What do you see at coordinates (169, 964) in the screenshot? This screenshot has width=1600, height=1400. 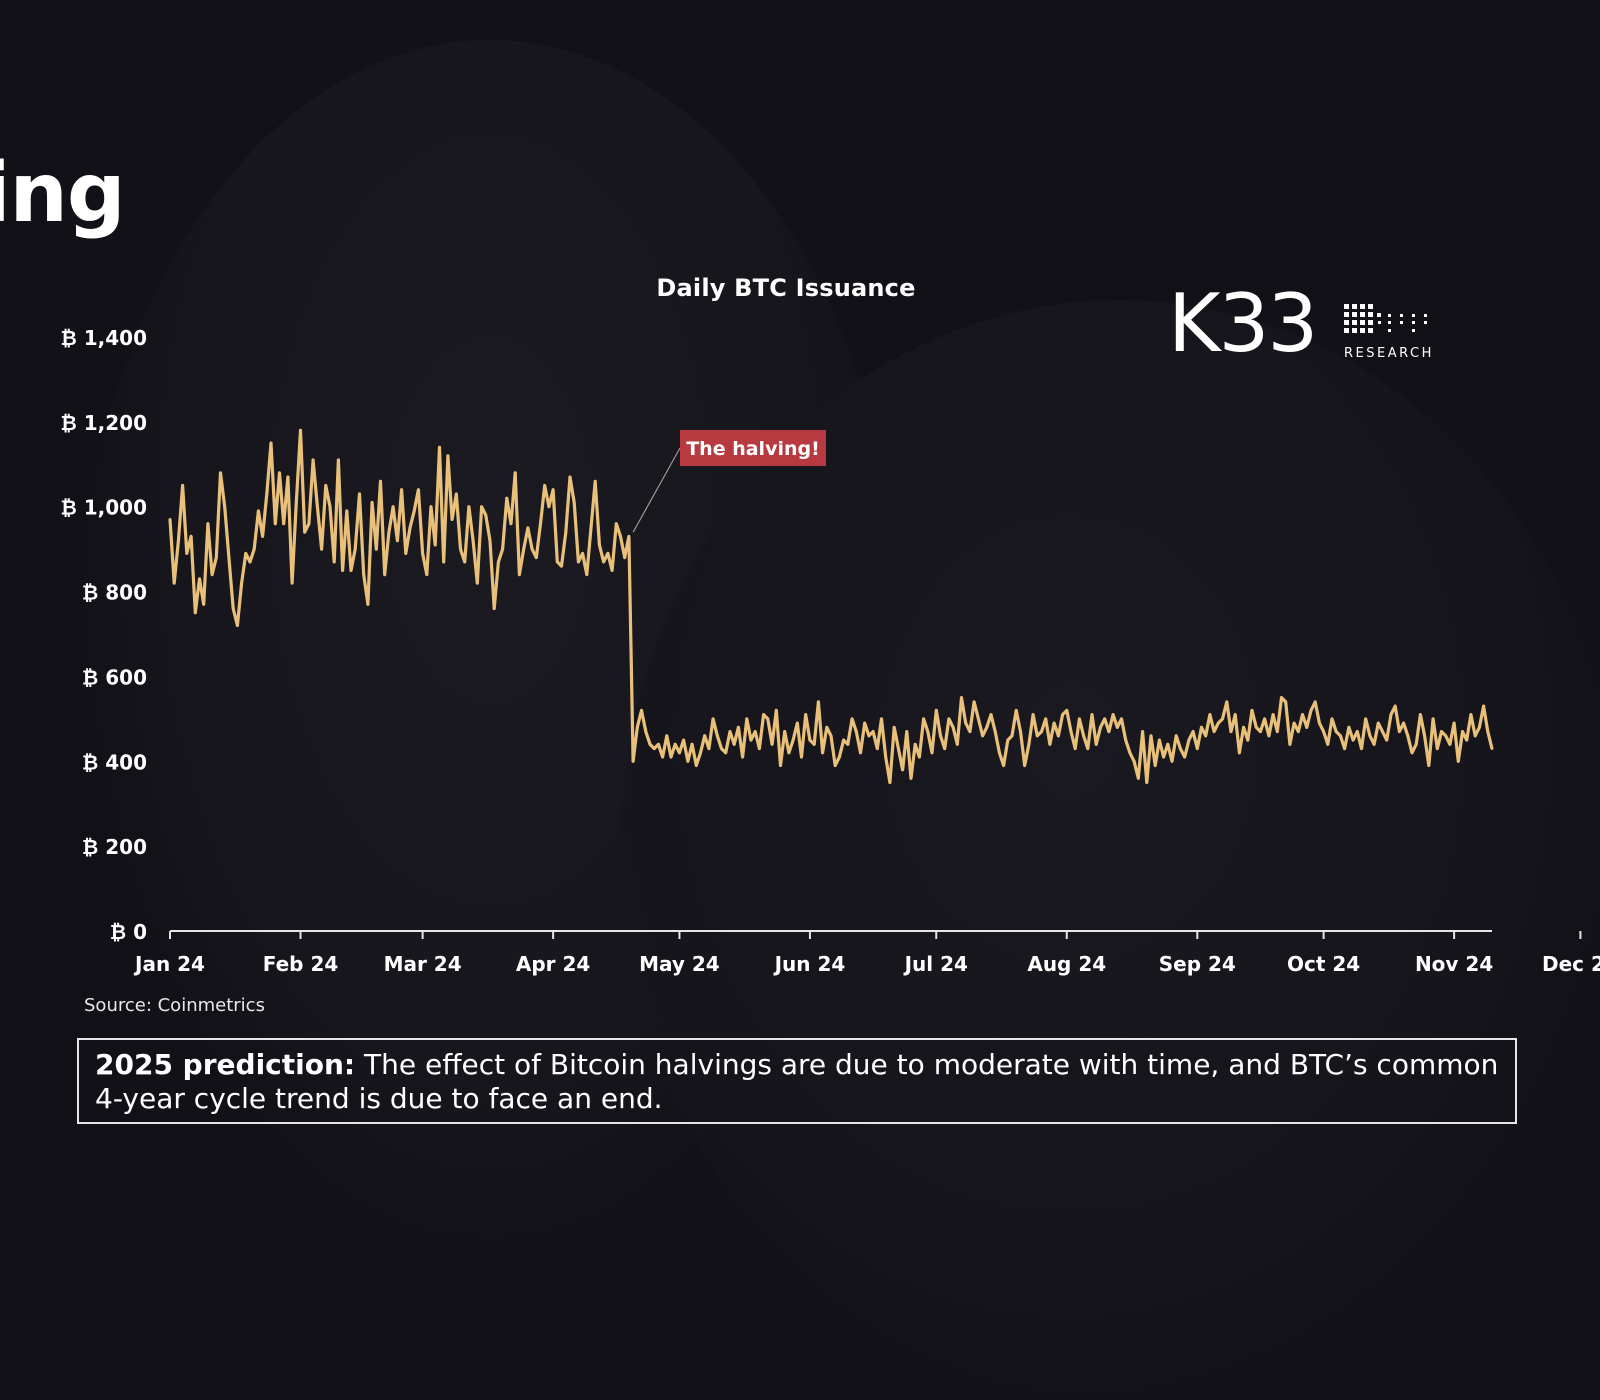 I see `x-tick-label: Jan 24` at bounding box center [169, 964].